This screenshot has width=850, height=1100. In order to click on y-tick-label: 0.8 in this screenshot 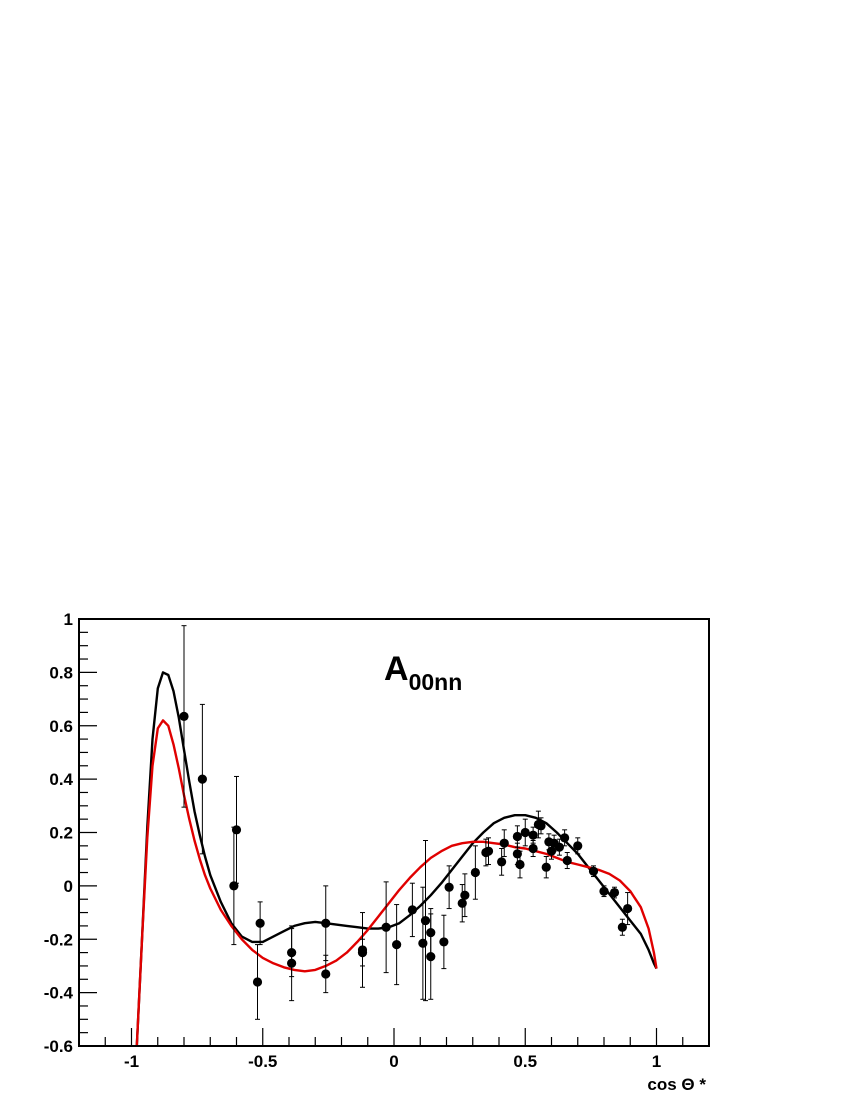, I will do `click(61, 672)`.